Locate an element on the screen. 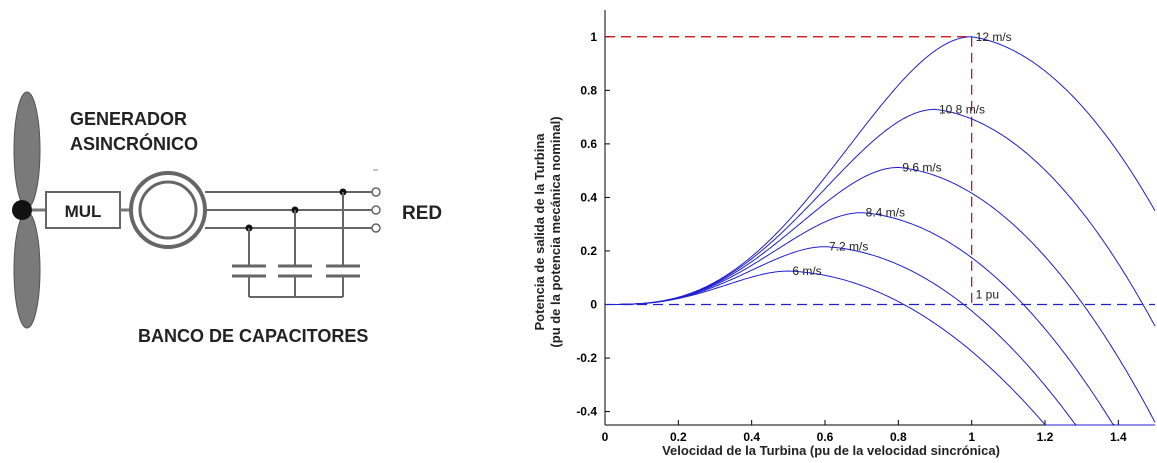 This screenshot has width=1157, height=463. x-tick-label: 0.2 is located at coordinates (678, 437).